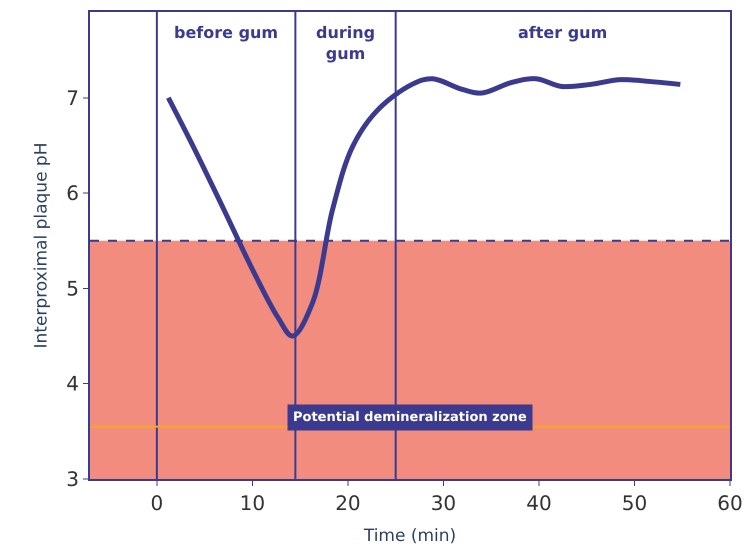  I want to click on x-tick-label: 10, so click(253, 503).